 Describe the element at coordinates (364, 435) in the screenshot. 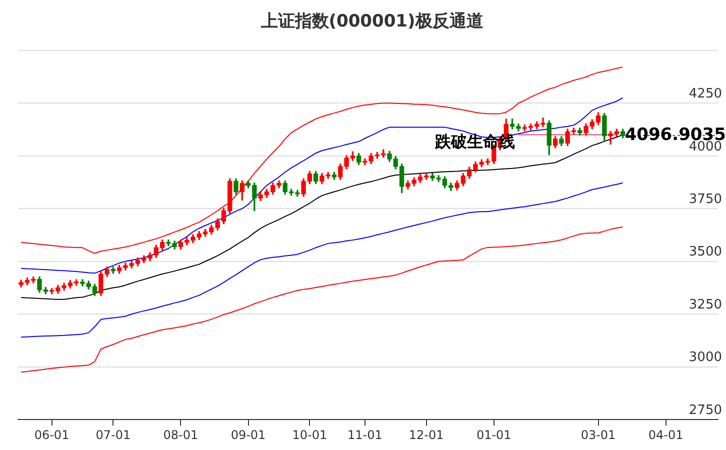

I see `x-tick-label: 11-01` at that location.